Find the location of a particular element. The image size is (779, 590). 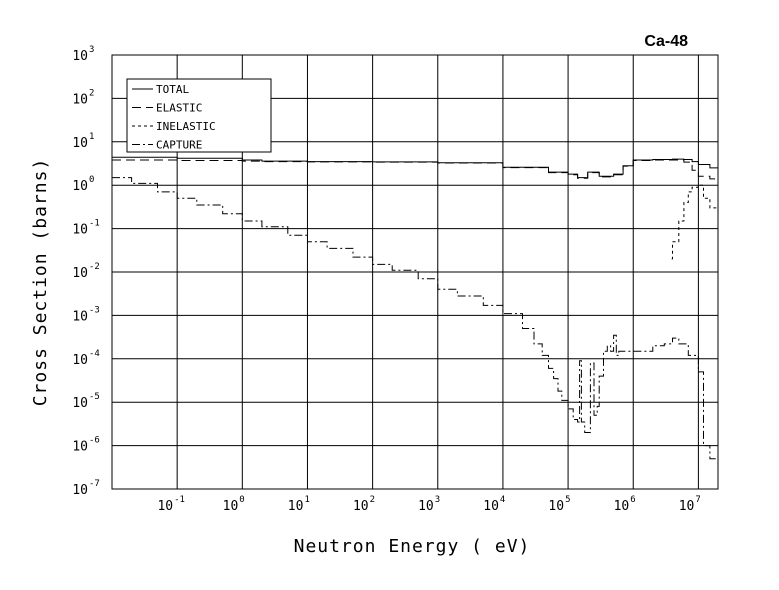

legend-label-total: TOTAL is located at coordinates (172, 89).